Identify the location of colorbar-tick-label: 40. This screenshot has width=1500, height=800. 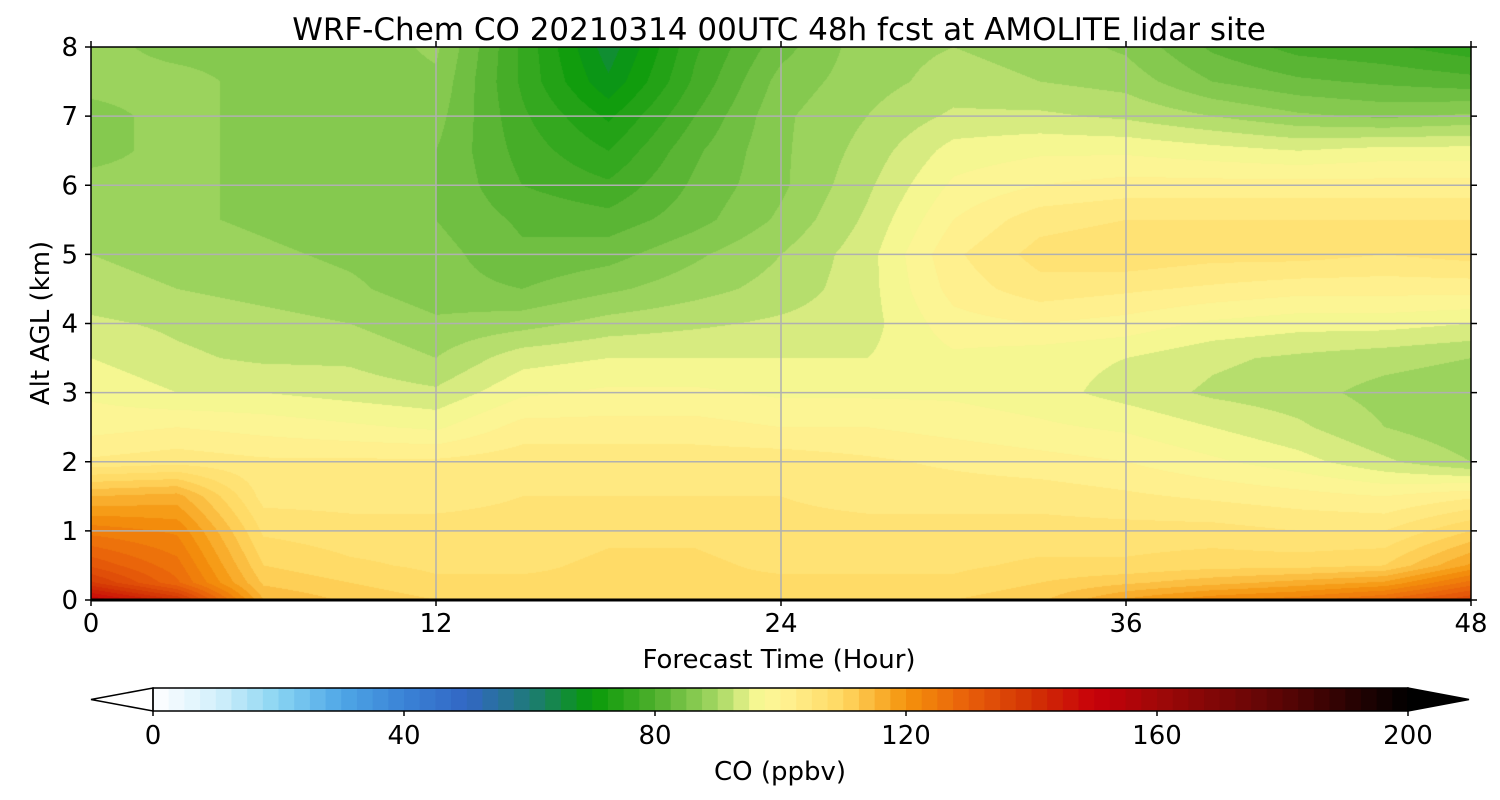
(403, 736).